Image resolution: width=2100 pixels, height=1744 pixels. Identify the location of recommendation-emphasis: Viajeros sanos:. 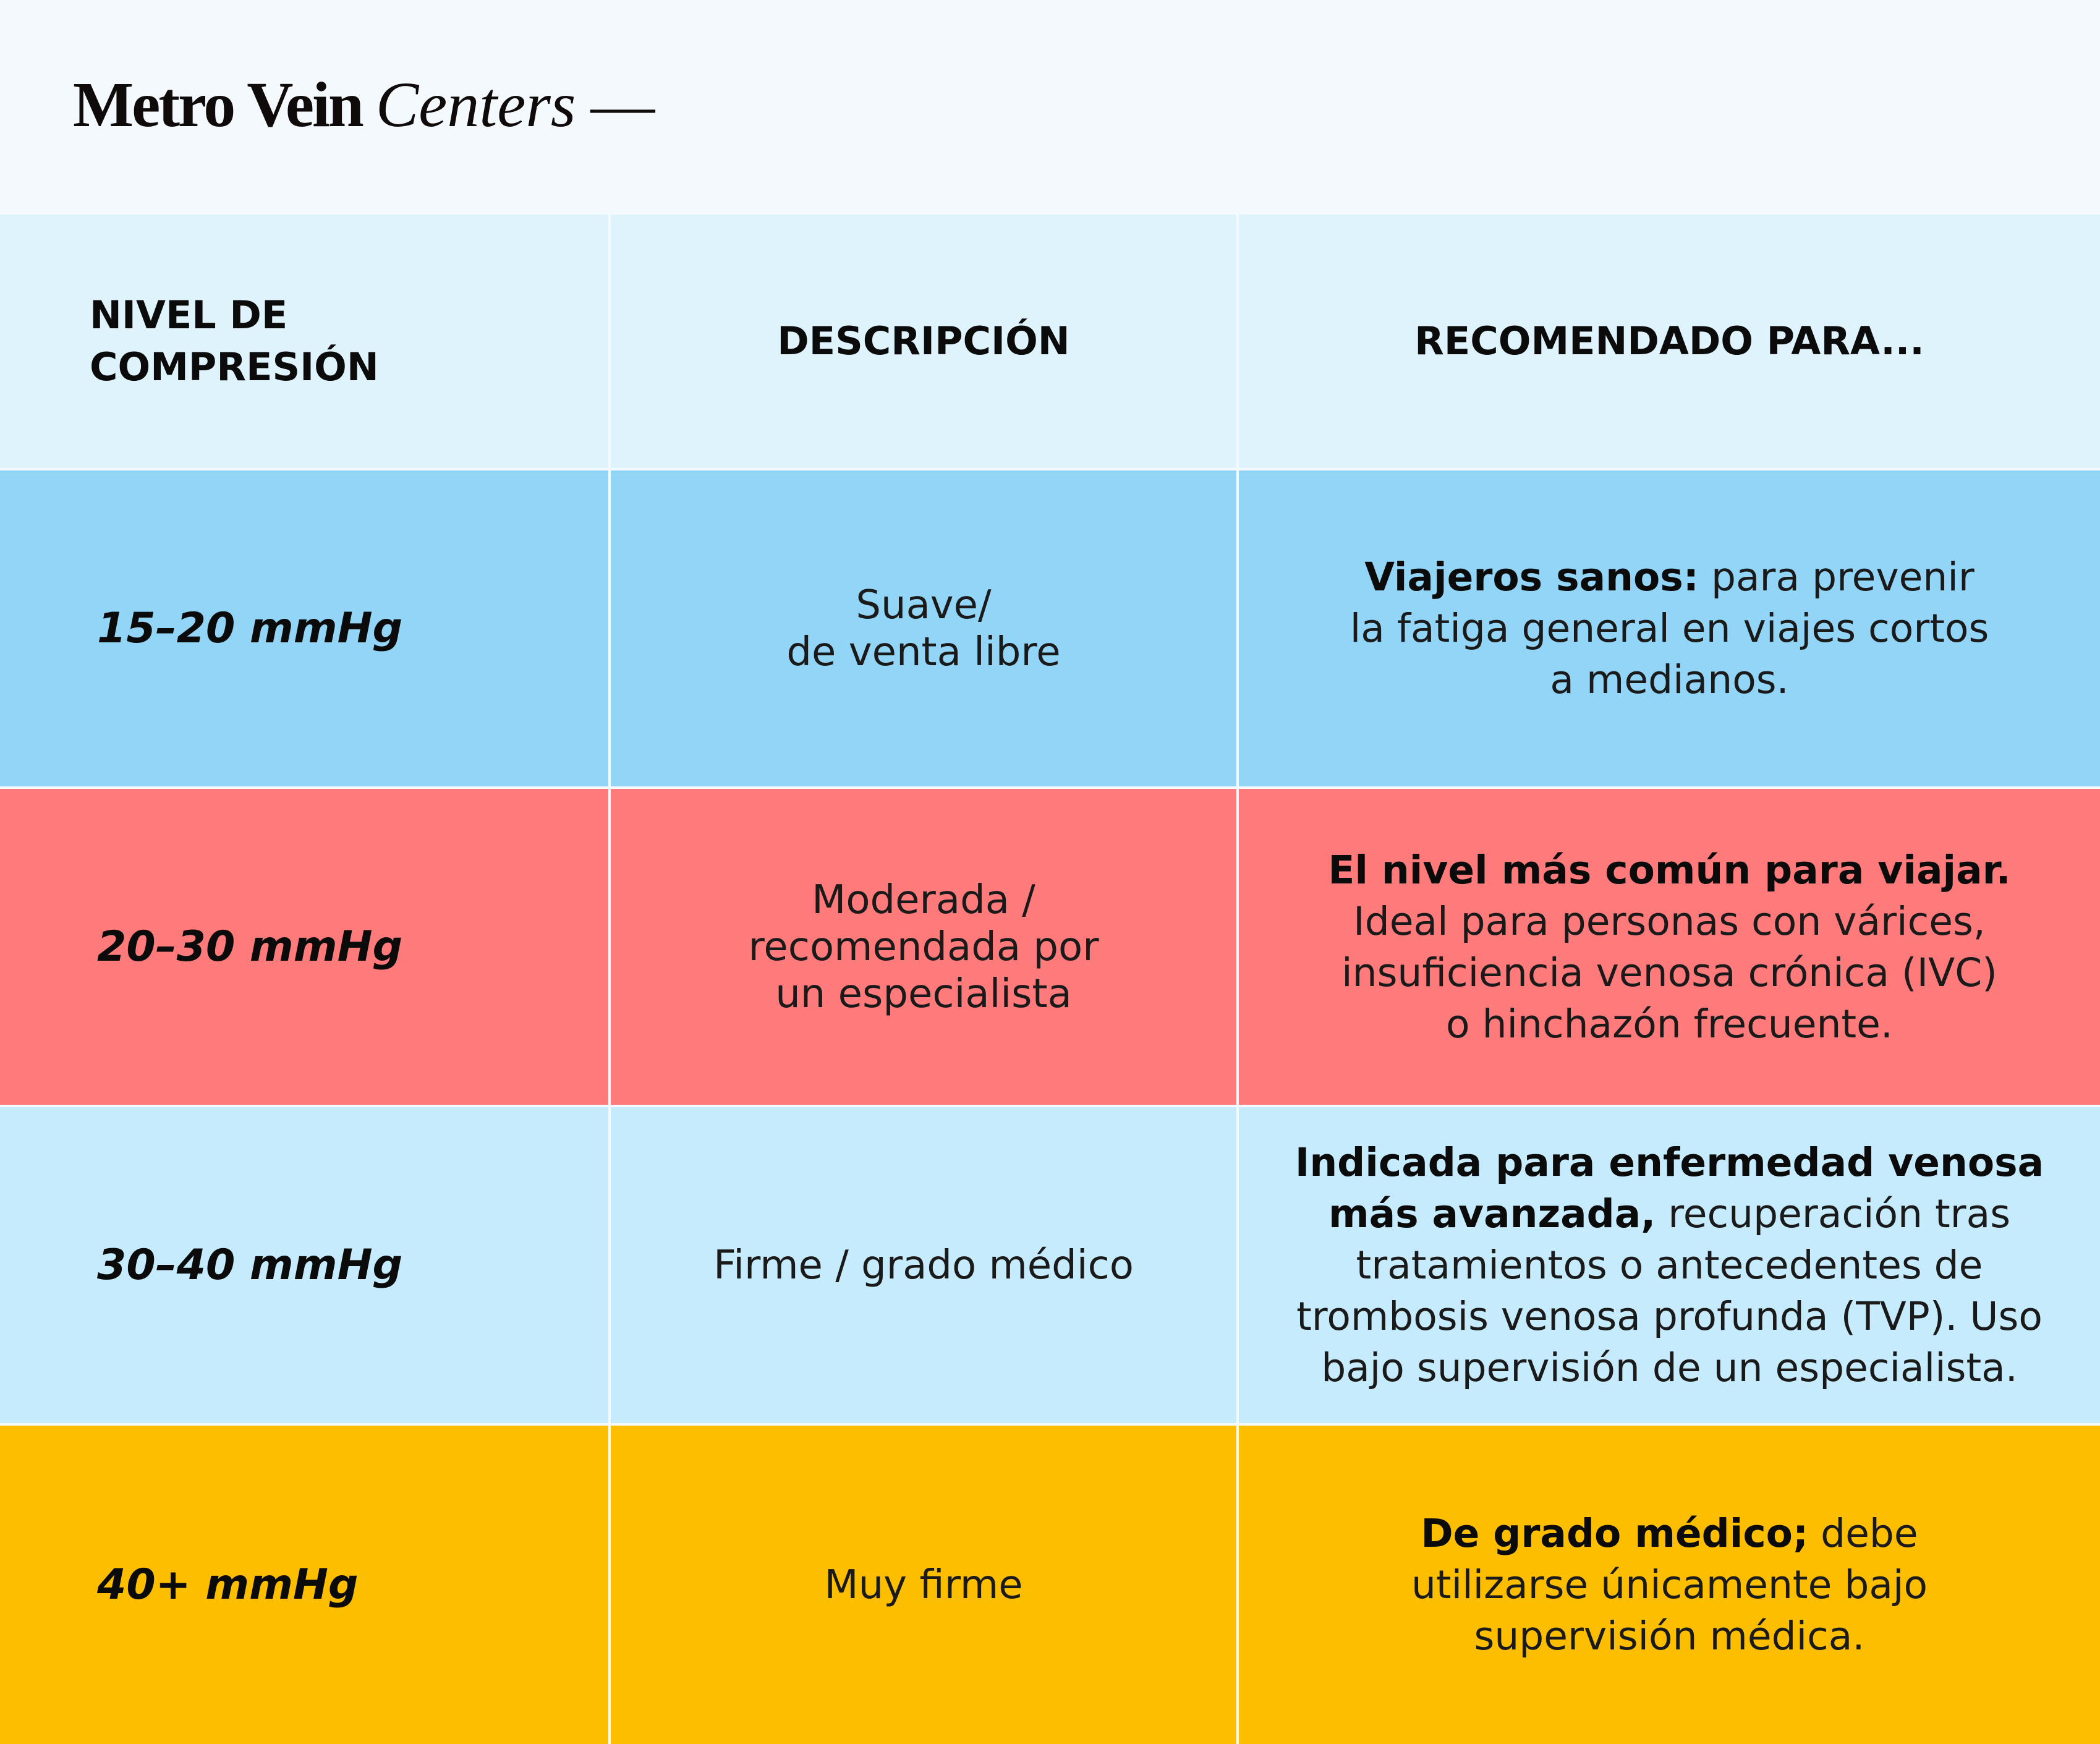
(1531, 577).